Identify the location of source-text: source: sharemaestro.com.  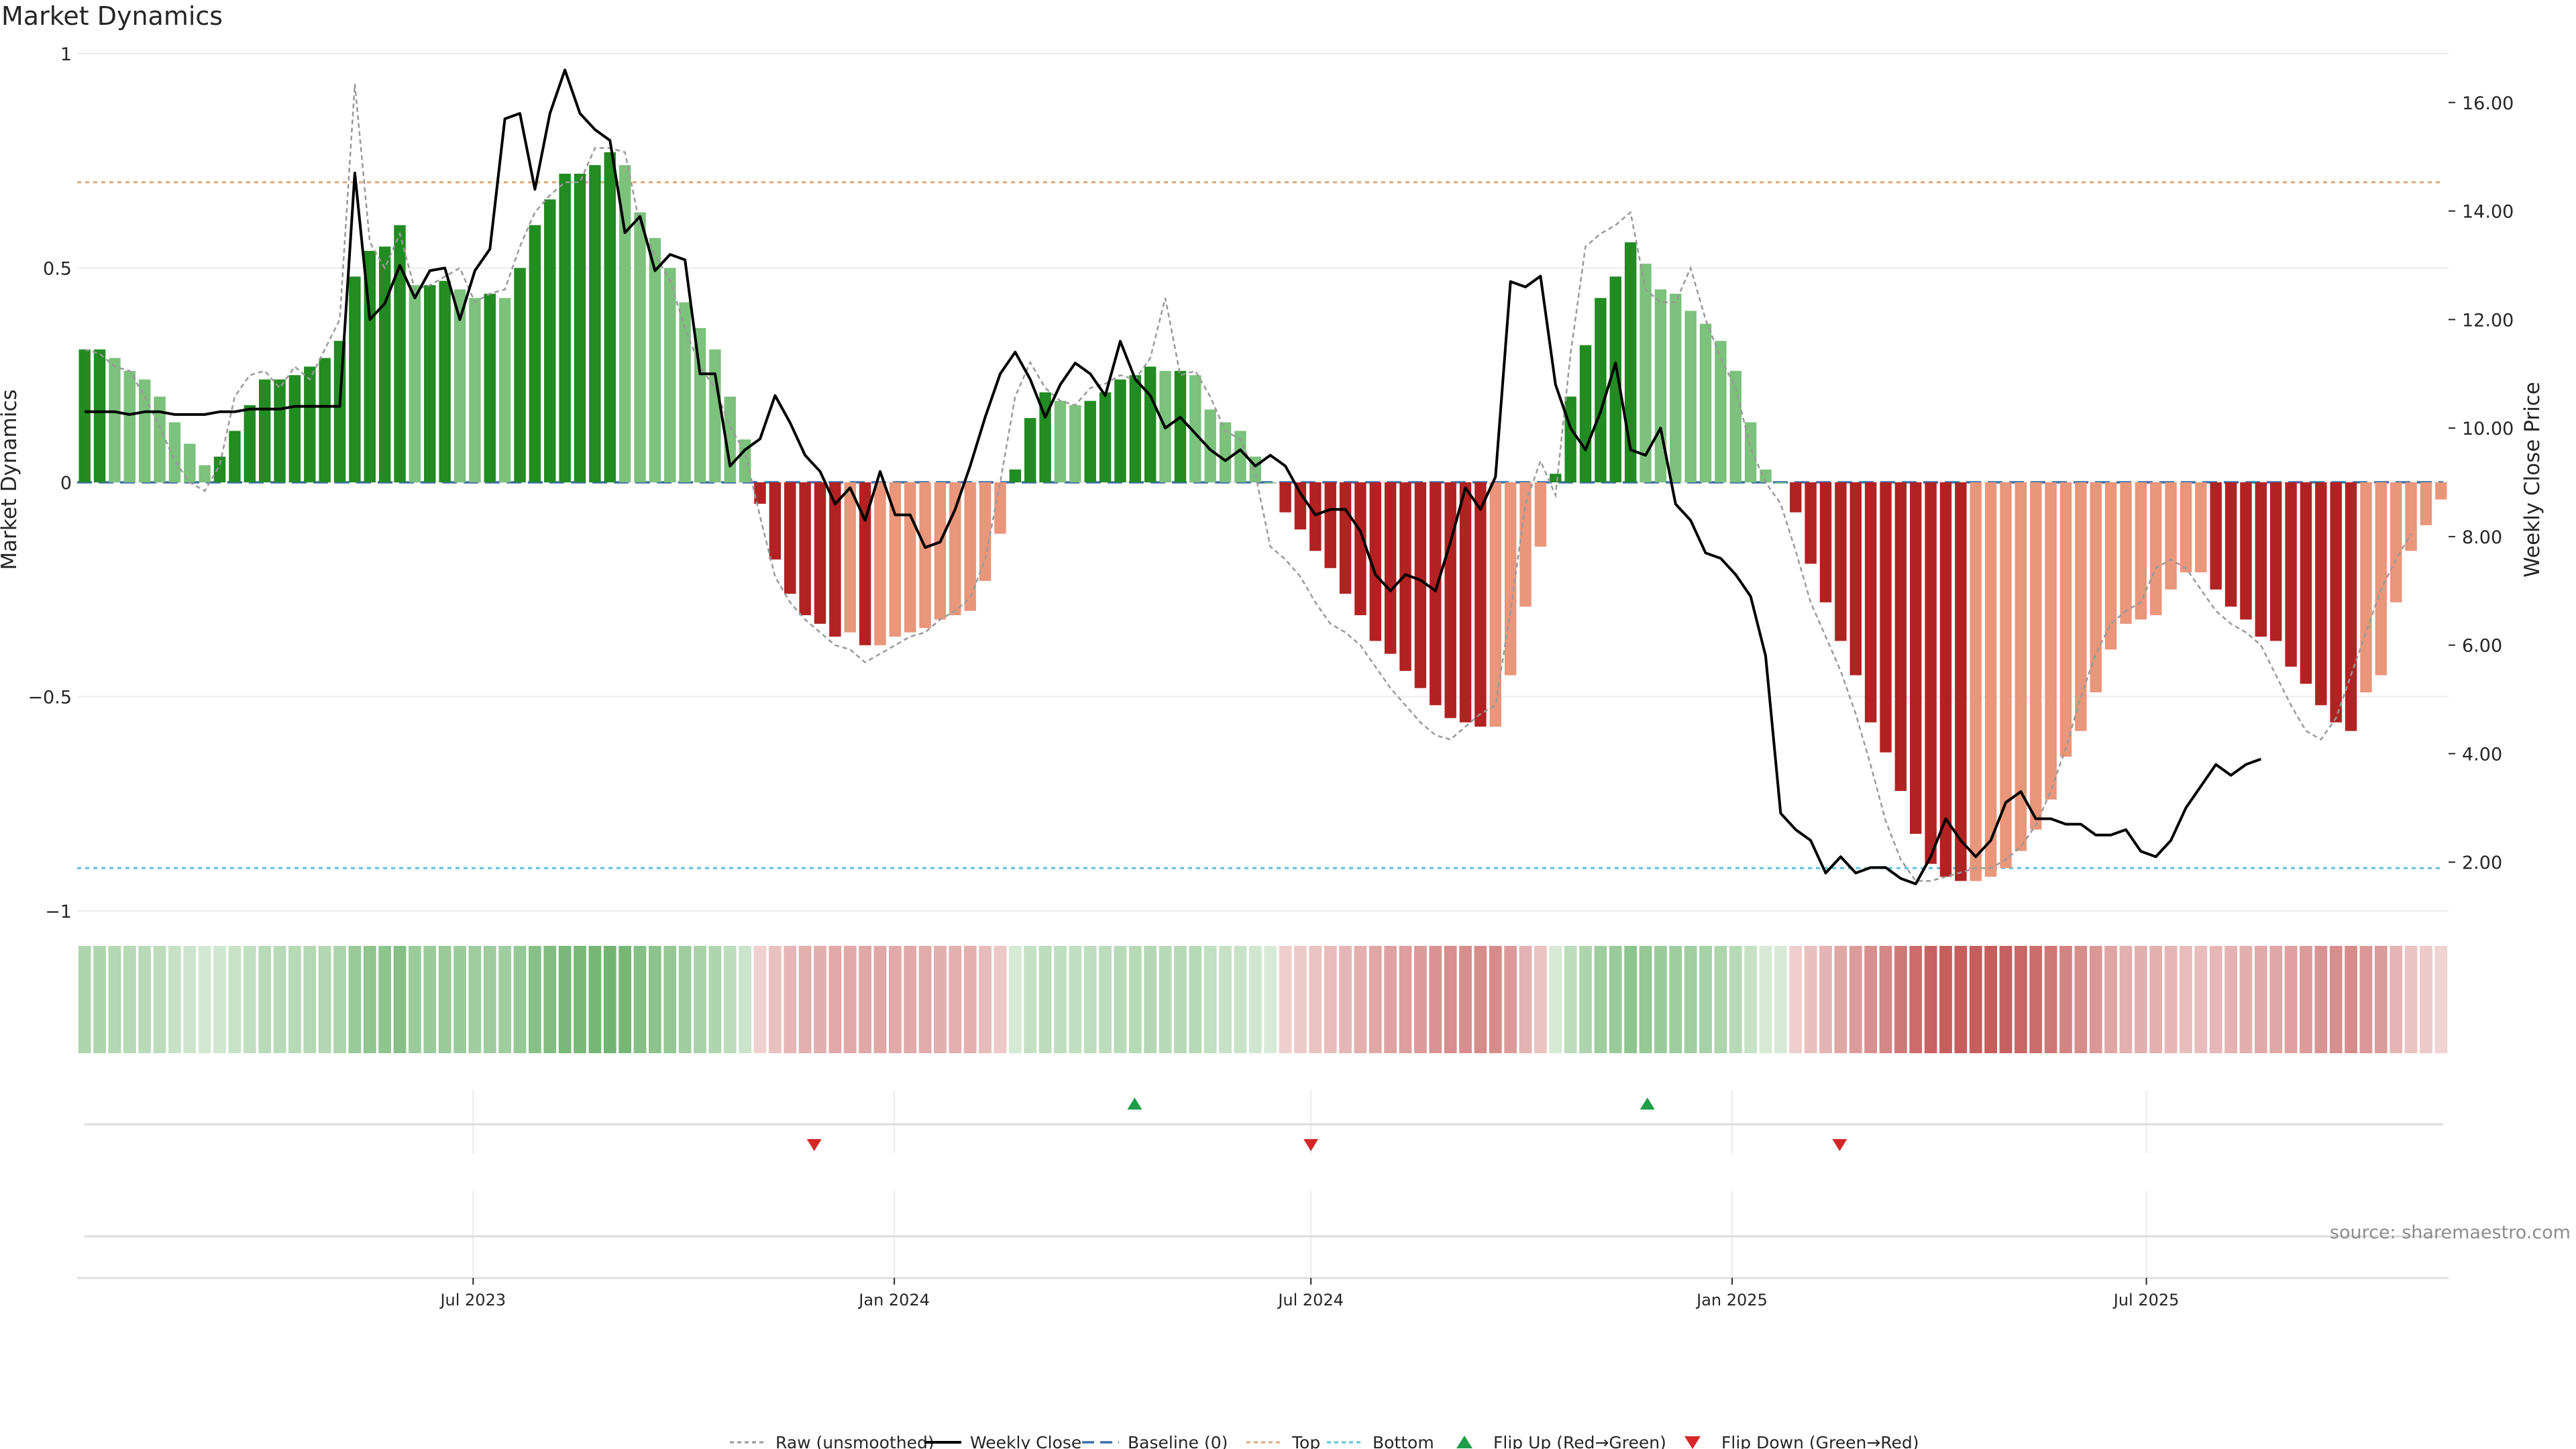
(2450, 1232).